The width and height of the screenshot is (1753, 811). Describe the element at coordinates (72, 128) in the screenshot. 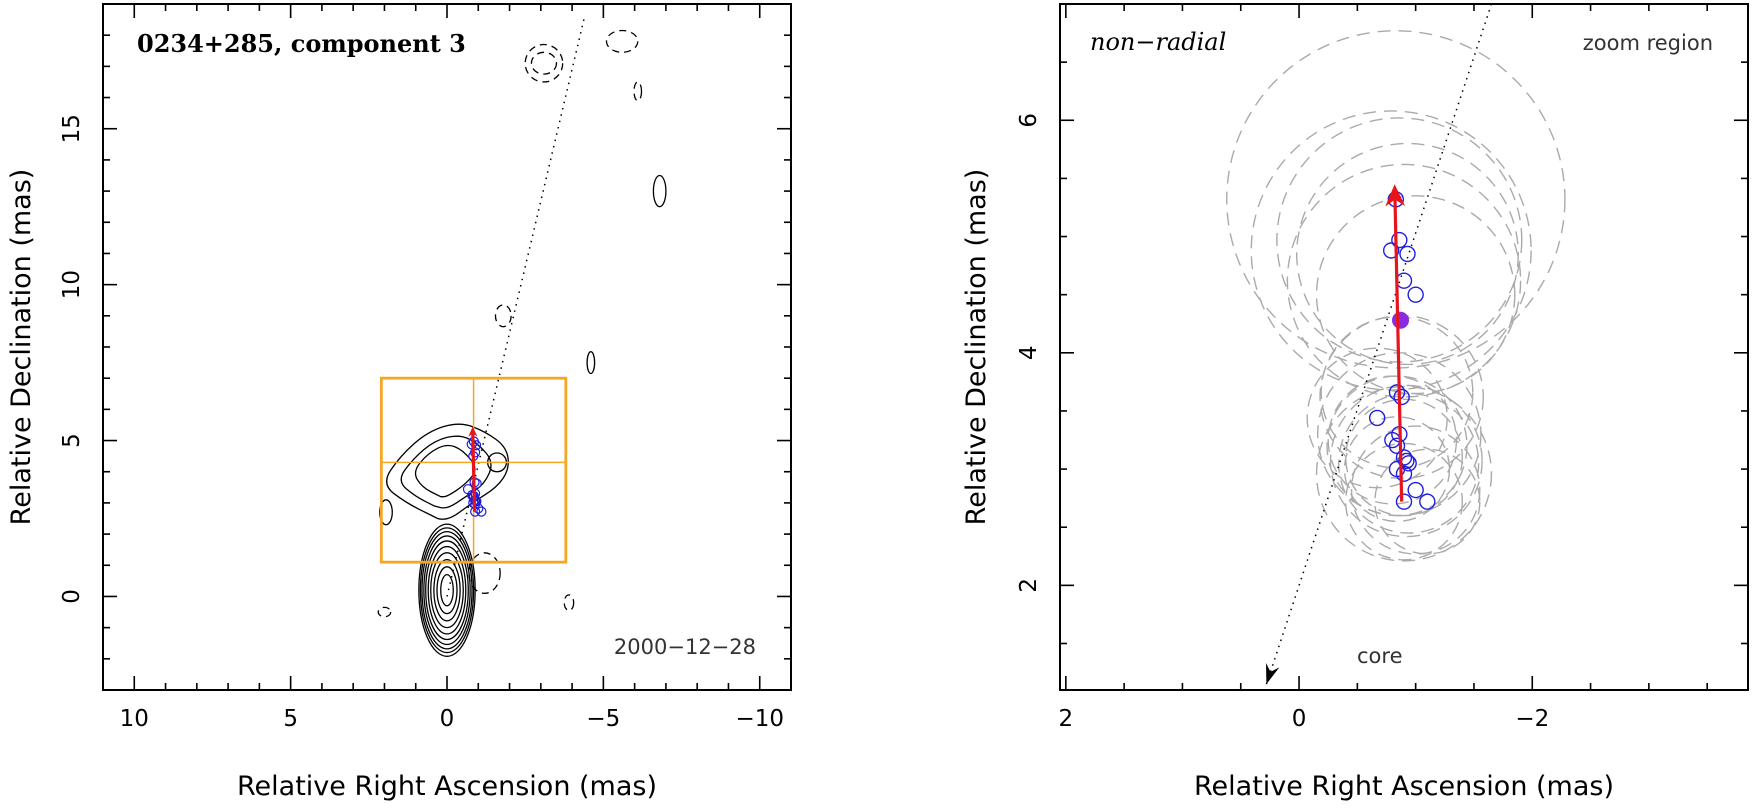

I see `y-tick-label: 15` at that location.